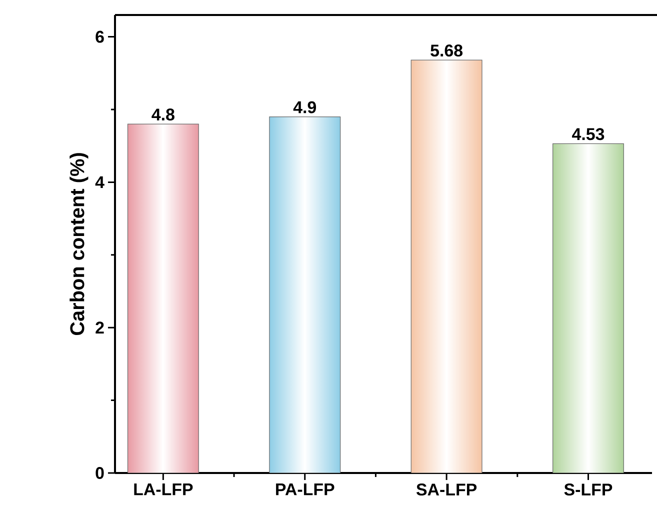 This screenshot has height=518, width=657. I want to click on data-label: 4.53, so click(588, 134).